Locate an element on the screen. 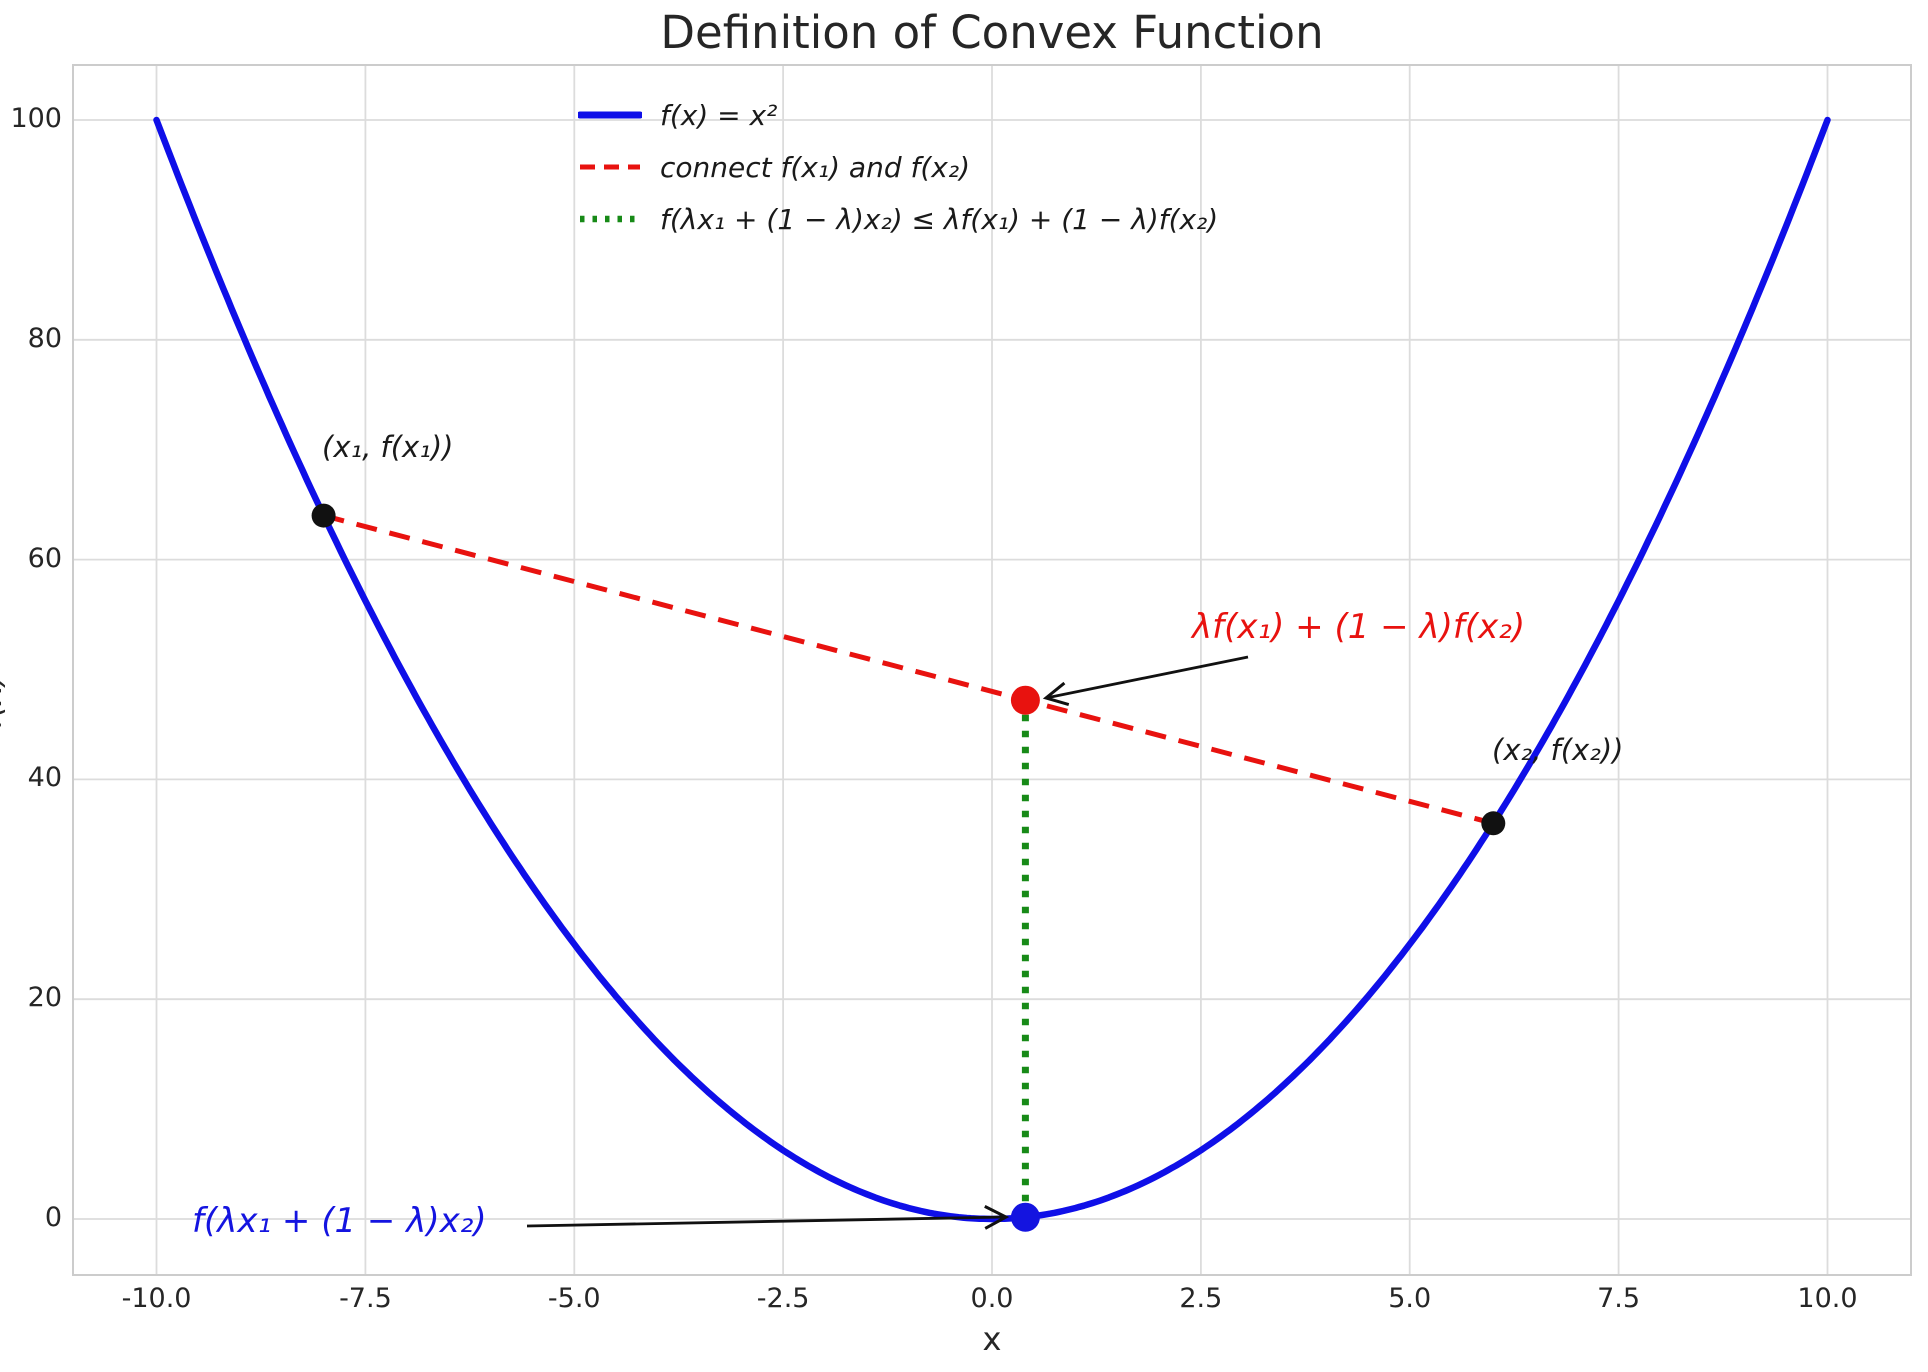 The height and width of the screenshot is (1372, 1928). legend-item-0: f(x) = x² is located at coordinates (897, 115).